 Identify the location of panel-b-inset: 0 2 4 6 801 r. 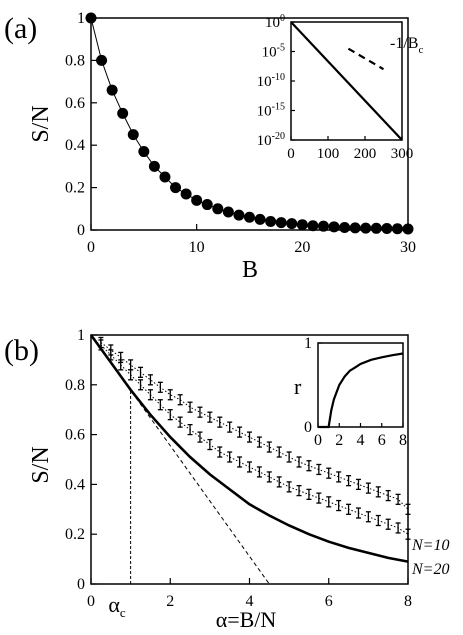
(350, 392).